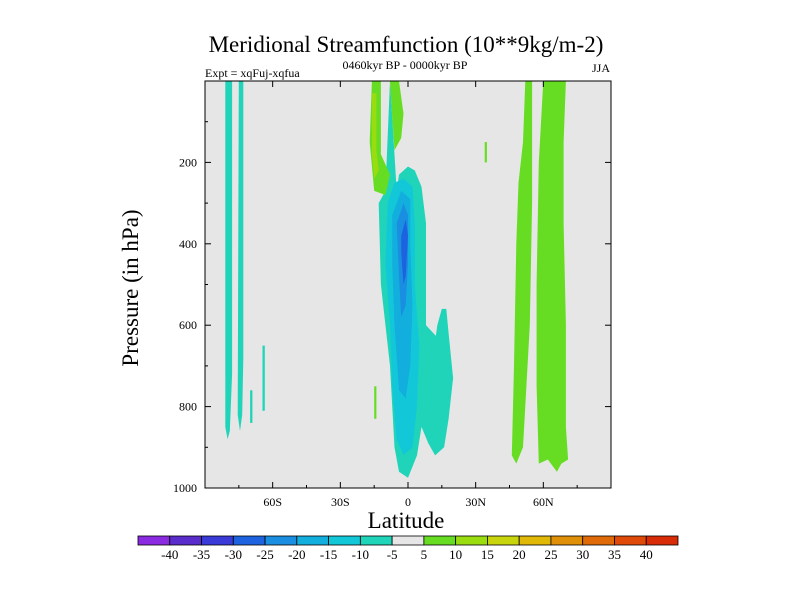  I want to click on colorbar-label-4: -20, so click(296, 554).